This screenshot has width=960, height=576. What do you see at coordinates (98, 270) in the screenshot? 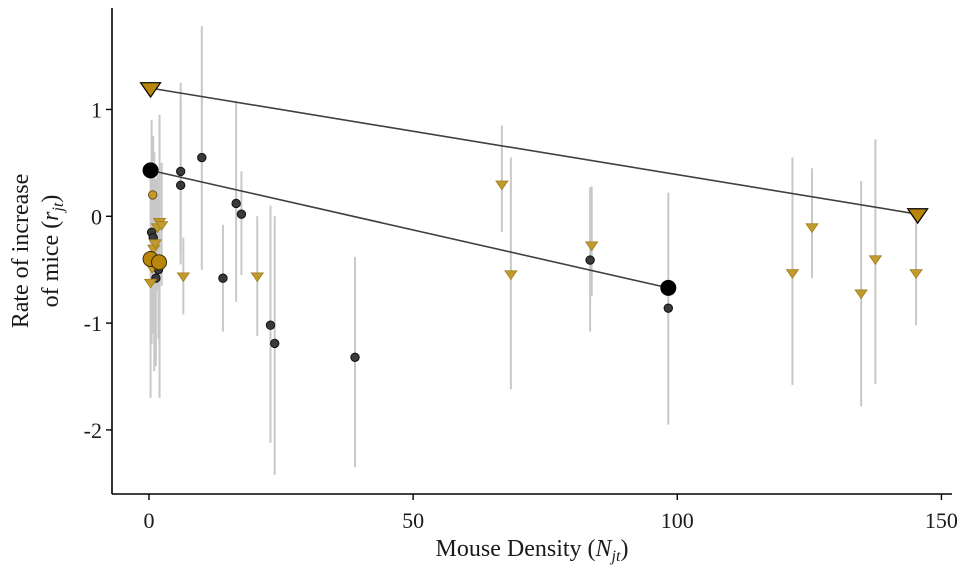
I see `y-ticks: 1 0 -1 -2` at bounding box center [98, 270].